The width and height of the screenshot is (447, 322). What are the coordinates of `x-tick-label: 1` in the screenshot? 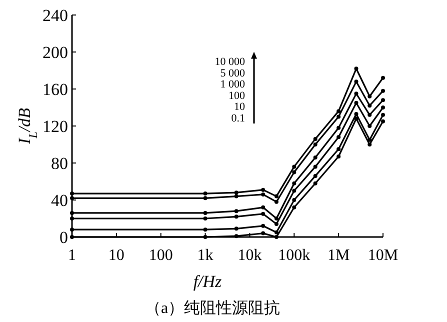 It's located at (72, 255).